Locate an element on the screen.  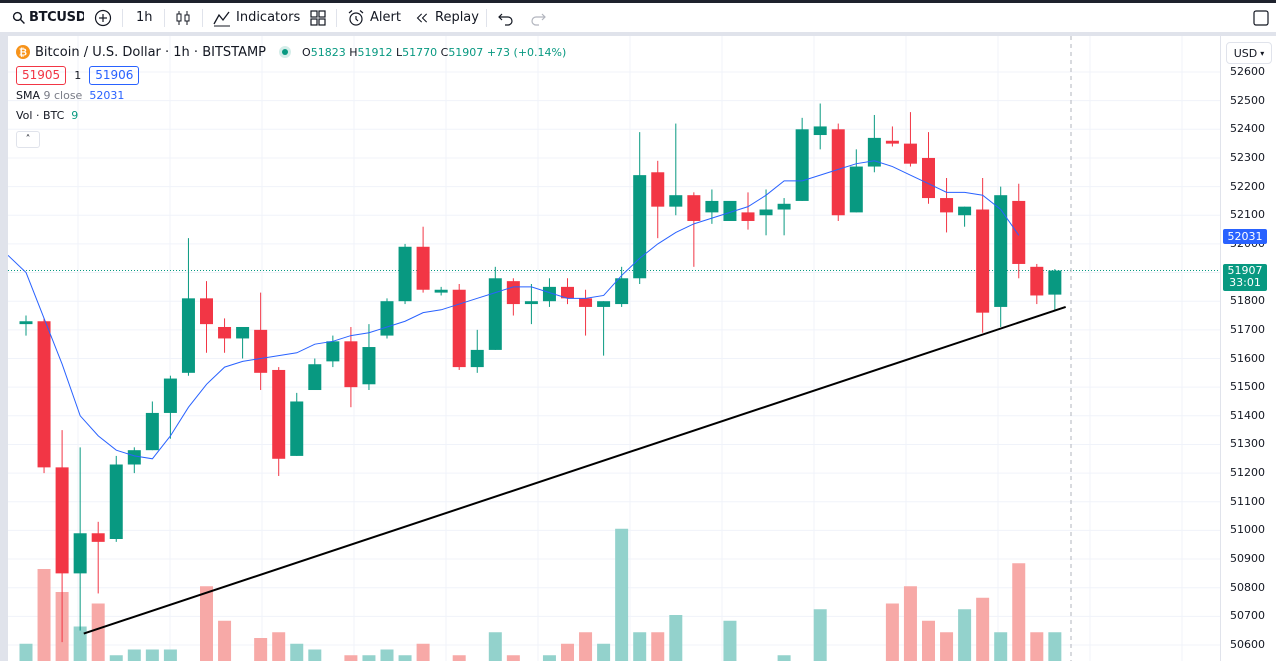
symbol-title: Bitcoin / U.S. Dollar · 1h · BITSTAMP is located at coordinates (151, 52).